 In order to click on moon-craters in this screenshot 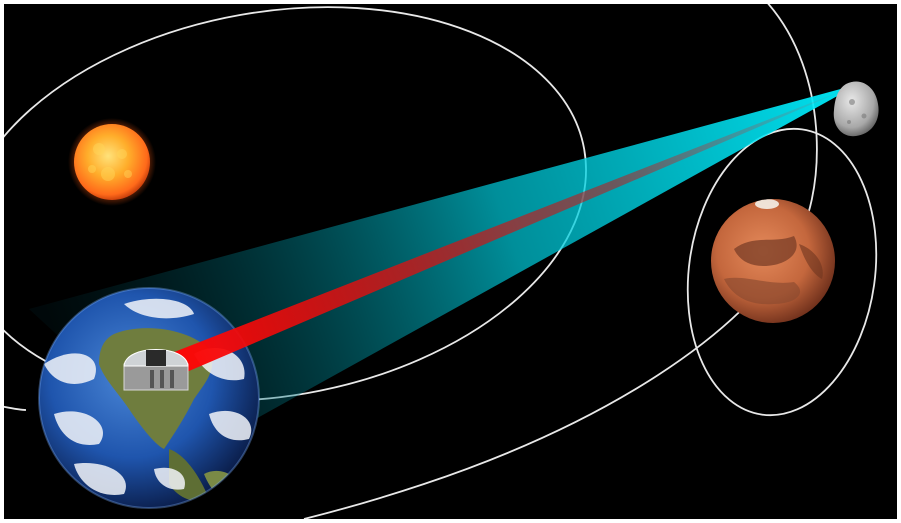, I will do `click(857, 111)`.